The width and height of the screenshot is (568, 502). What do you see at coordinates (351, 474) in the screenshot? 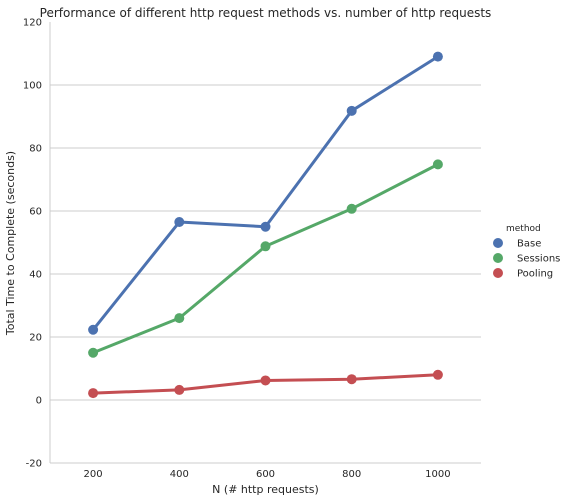
I see `x-tick-label: 800` at bounding box center [351, 474].